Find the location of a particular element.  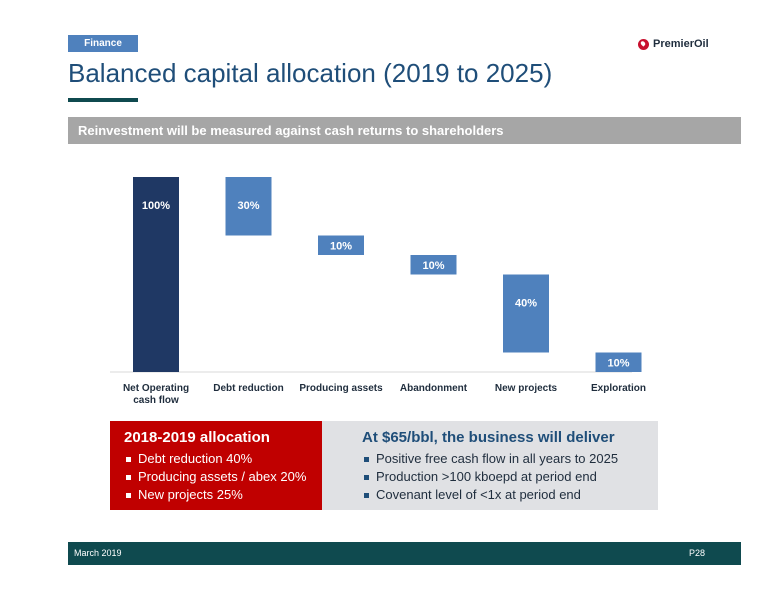

company-logo: PremierOil is located at coordinates (673, 44).